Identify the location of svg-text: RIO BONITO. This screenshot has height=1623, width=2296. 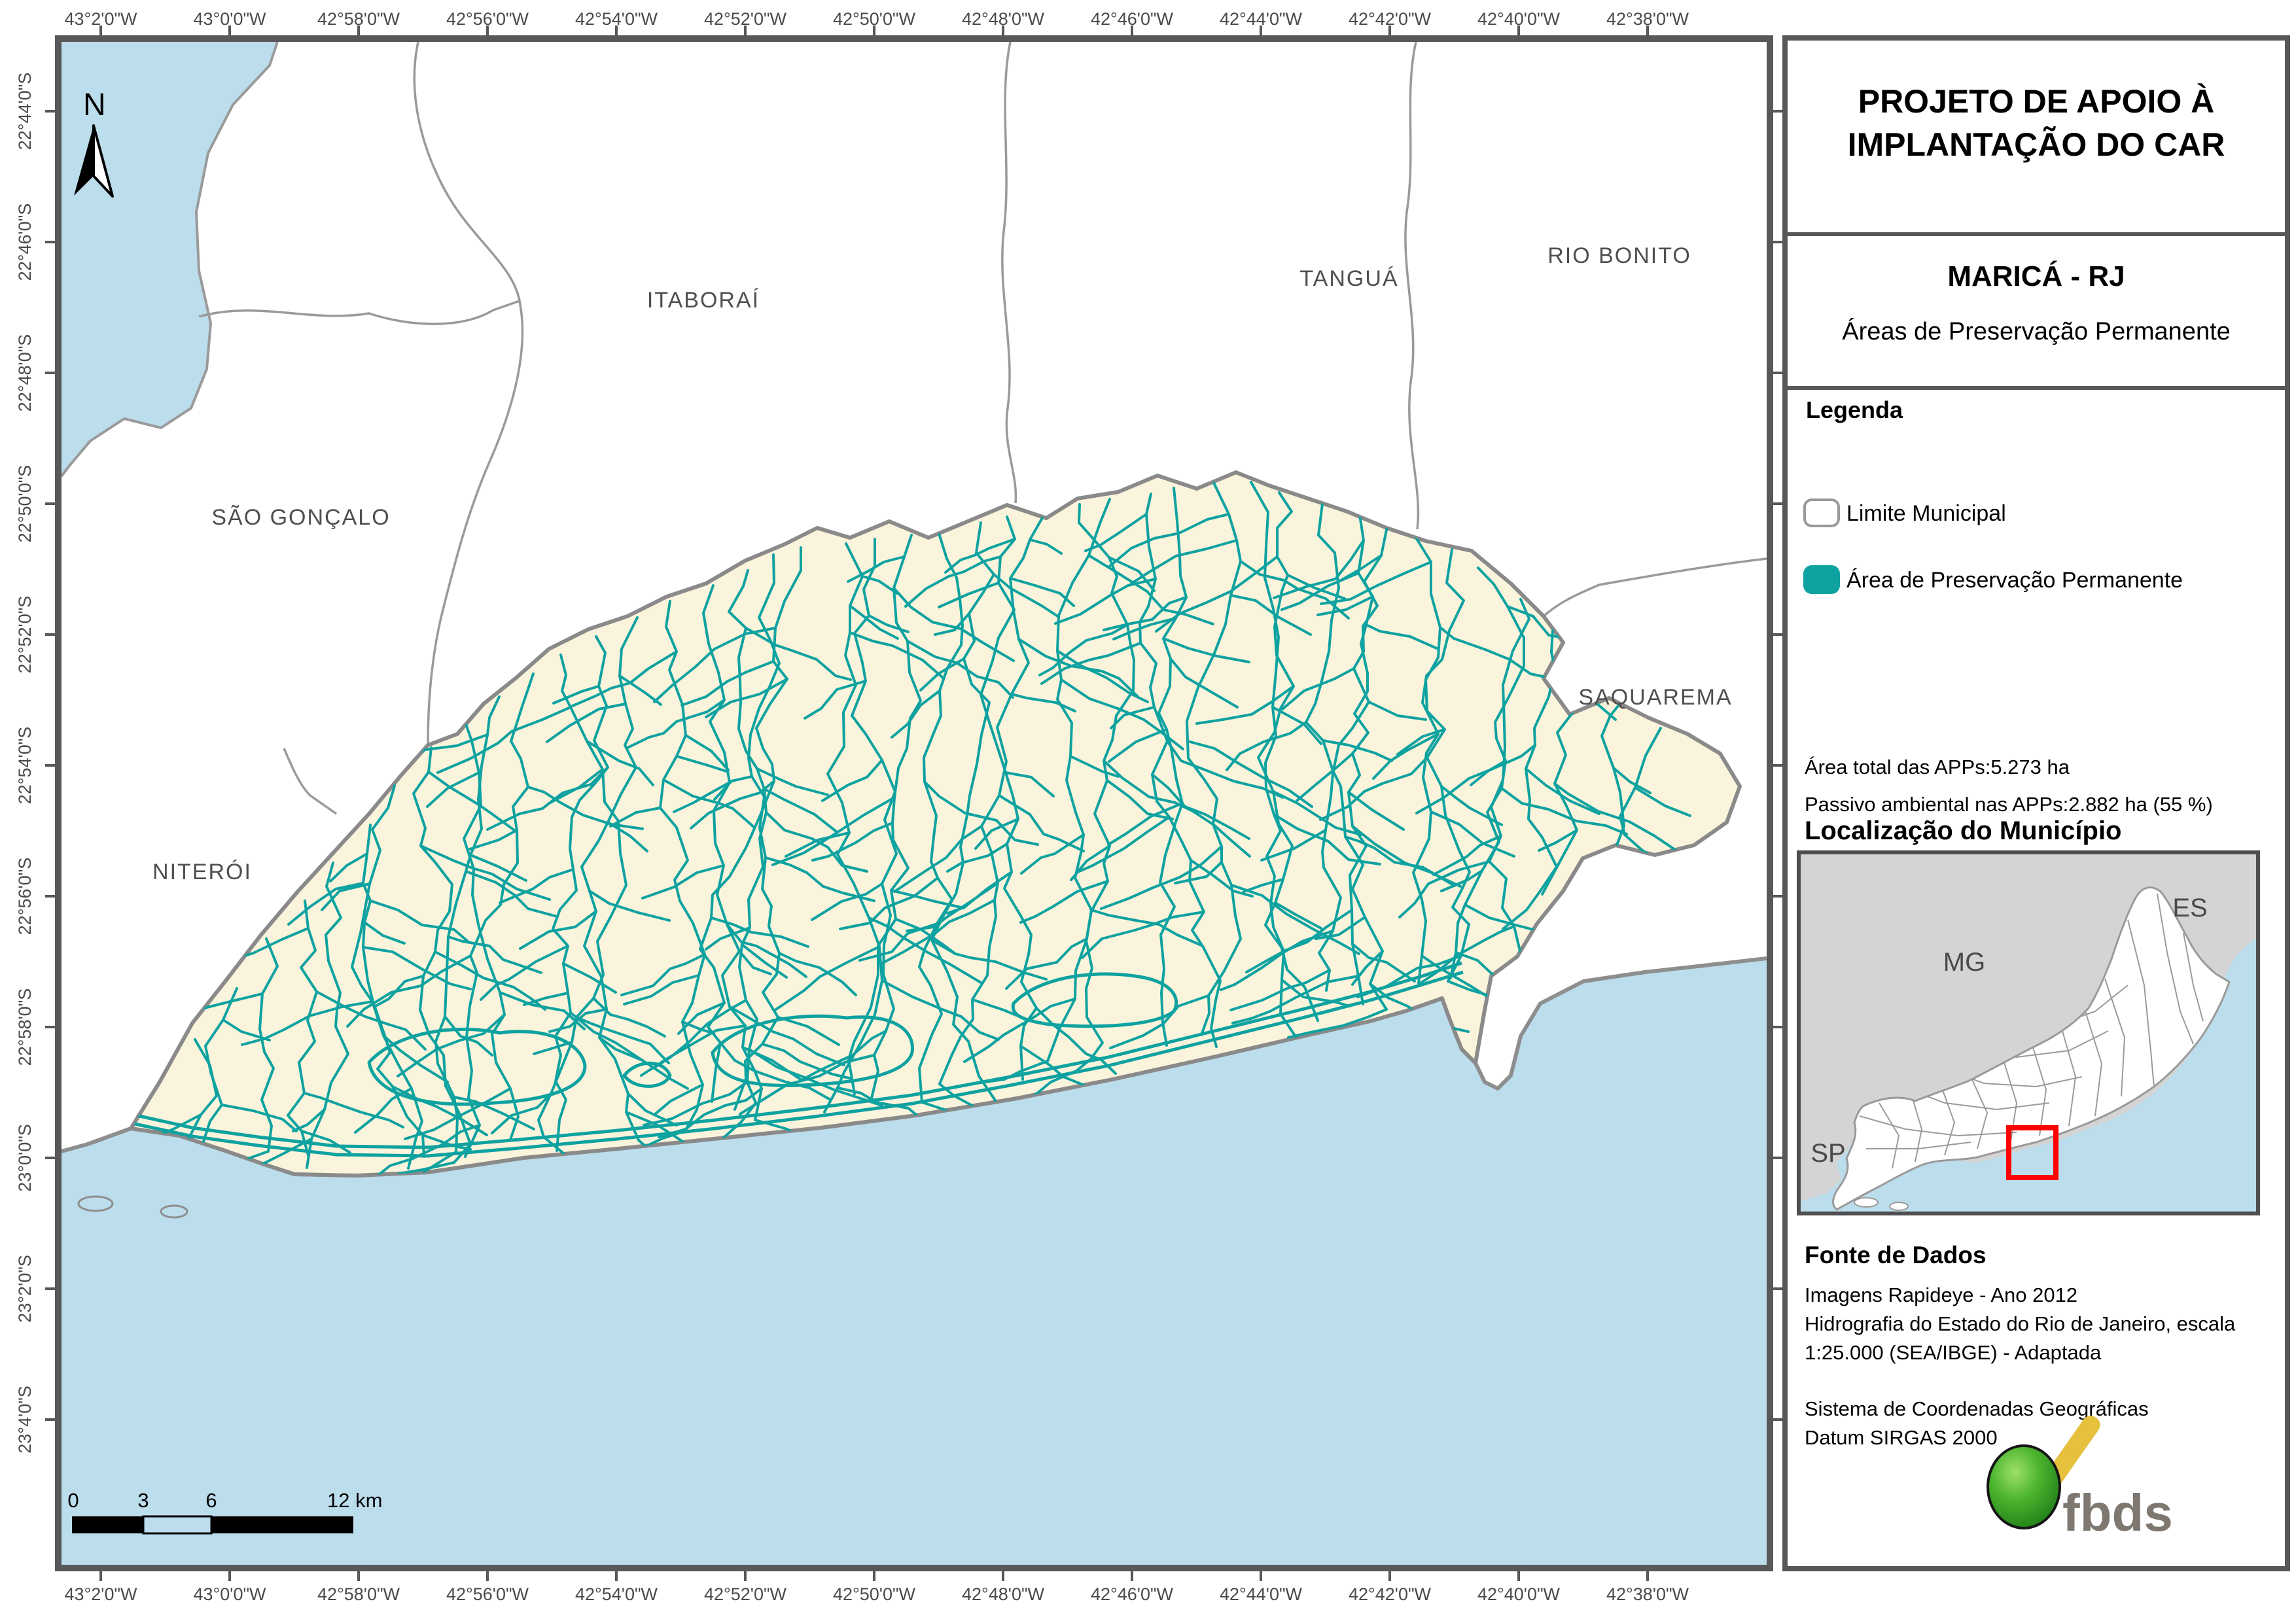
(1619, 256).